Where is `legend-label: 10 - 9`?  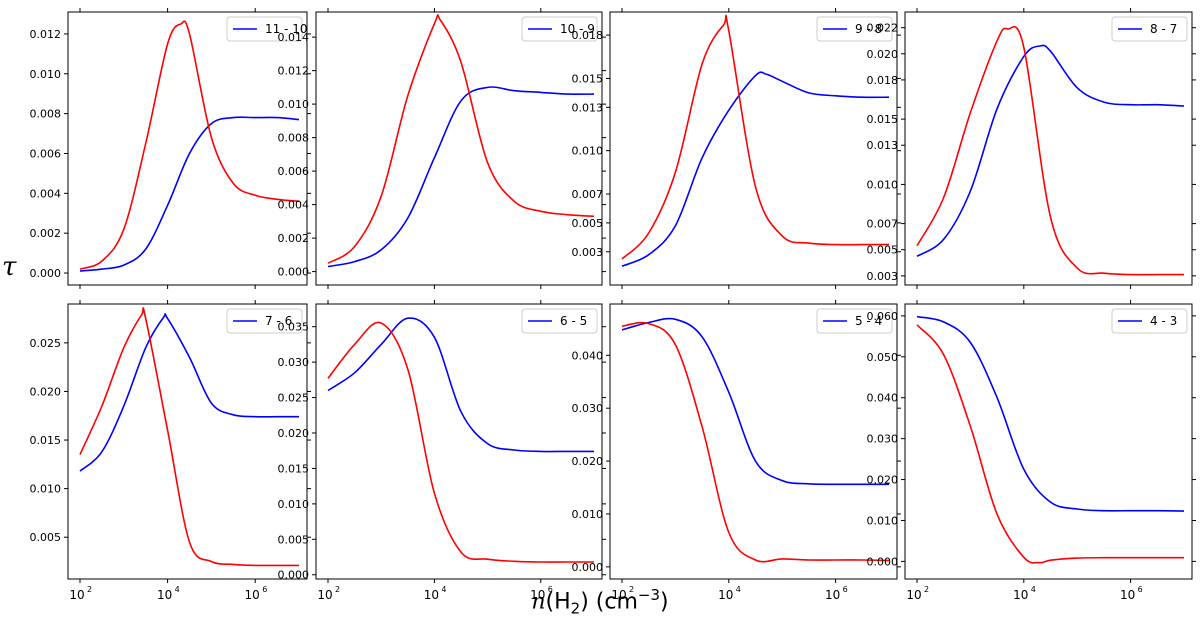
legend-label: 10 - 9 is located at coordinates (577, 29).